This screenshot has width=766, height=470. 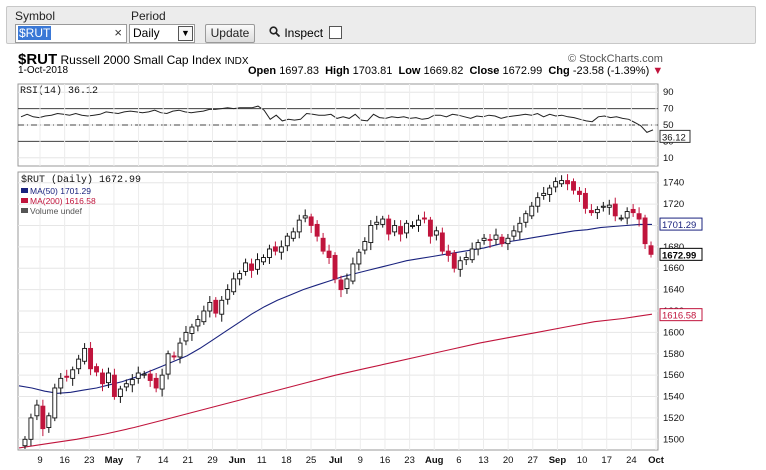 What do you see at coordinates (185, 33) in the screenshot?
I see `chevron-down-icon: ▼` at bounding box center [185, 33].